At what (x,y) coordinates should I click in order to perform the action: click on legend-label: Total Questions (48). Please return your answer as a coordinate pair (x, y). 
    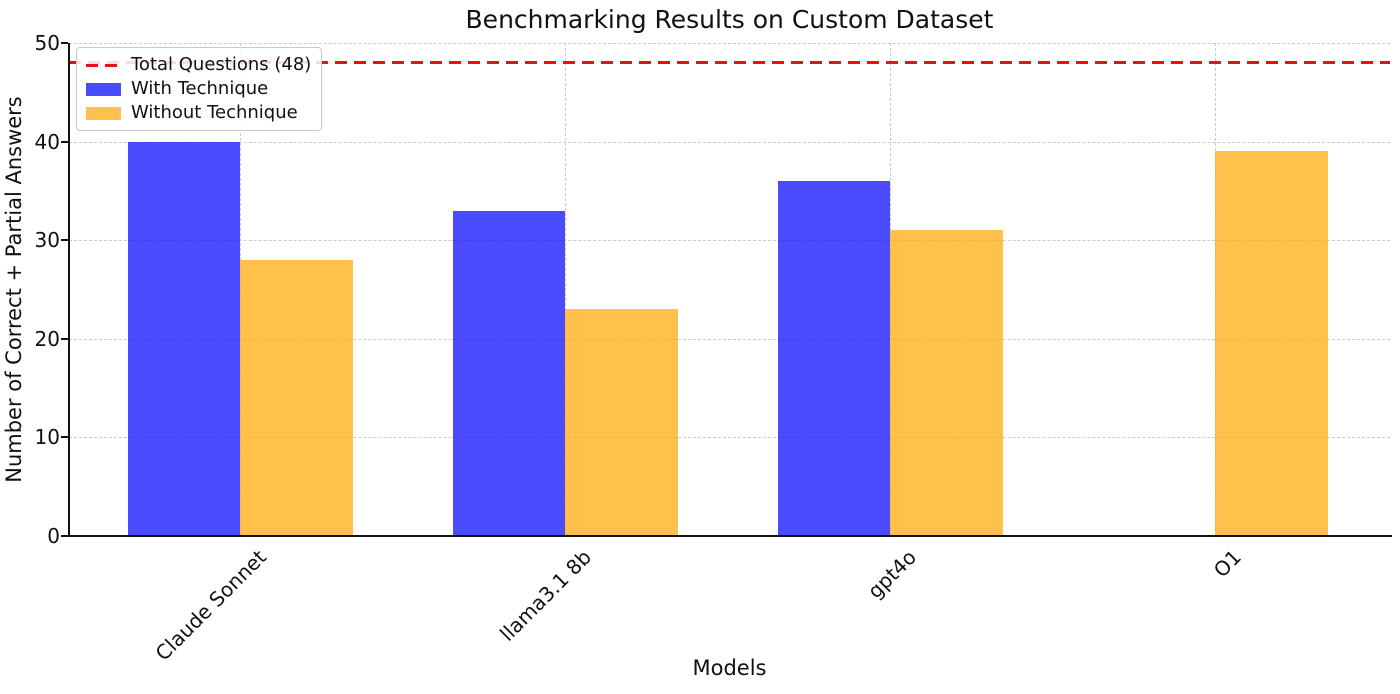
    Looking at the image, I should click on (221, 64).